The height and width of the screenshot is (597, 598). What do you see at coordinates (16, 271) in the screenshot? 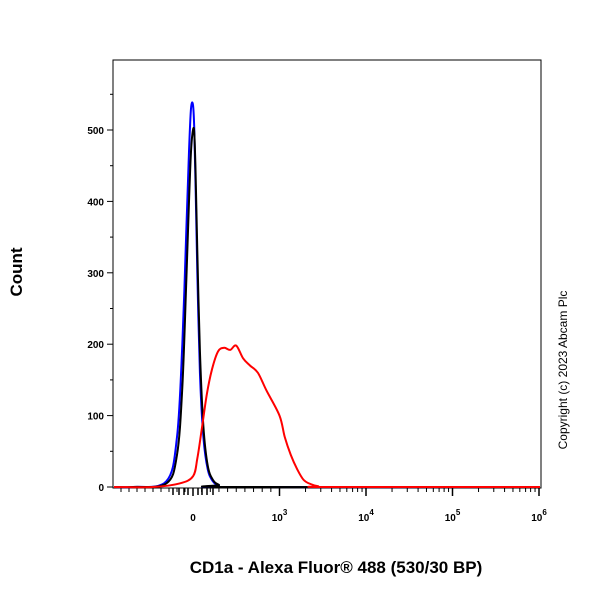
I see `y-axis-title: Count` at bounding box center [16, 271].